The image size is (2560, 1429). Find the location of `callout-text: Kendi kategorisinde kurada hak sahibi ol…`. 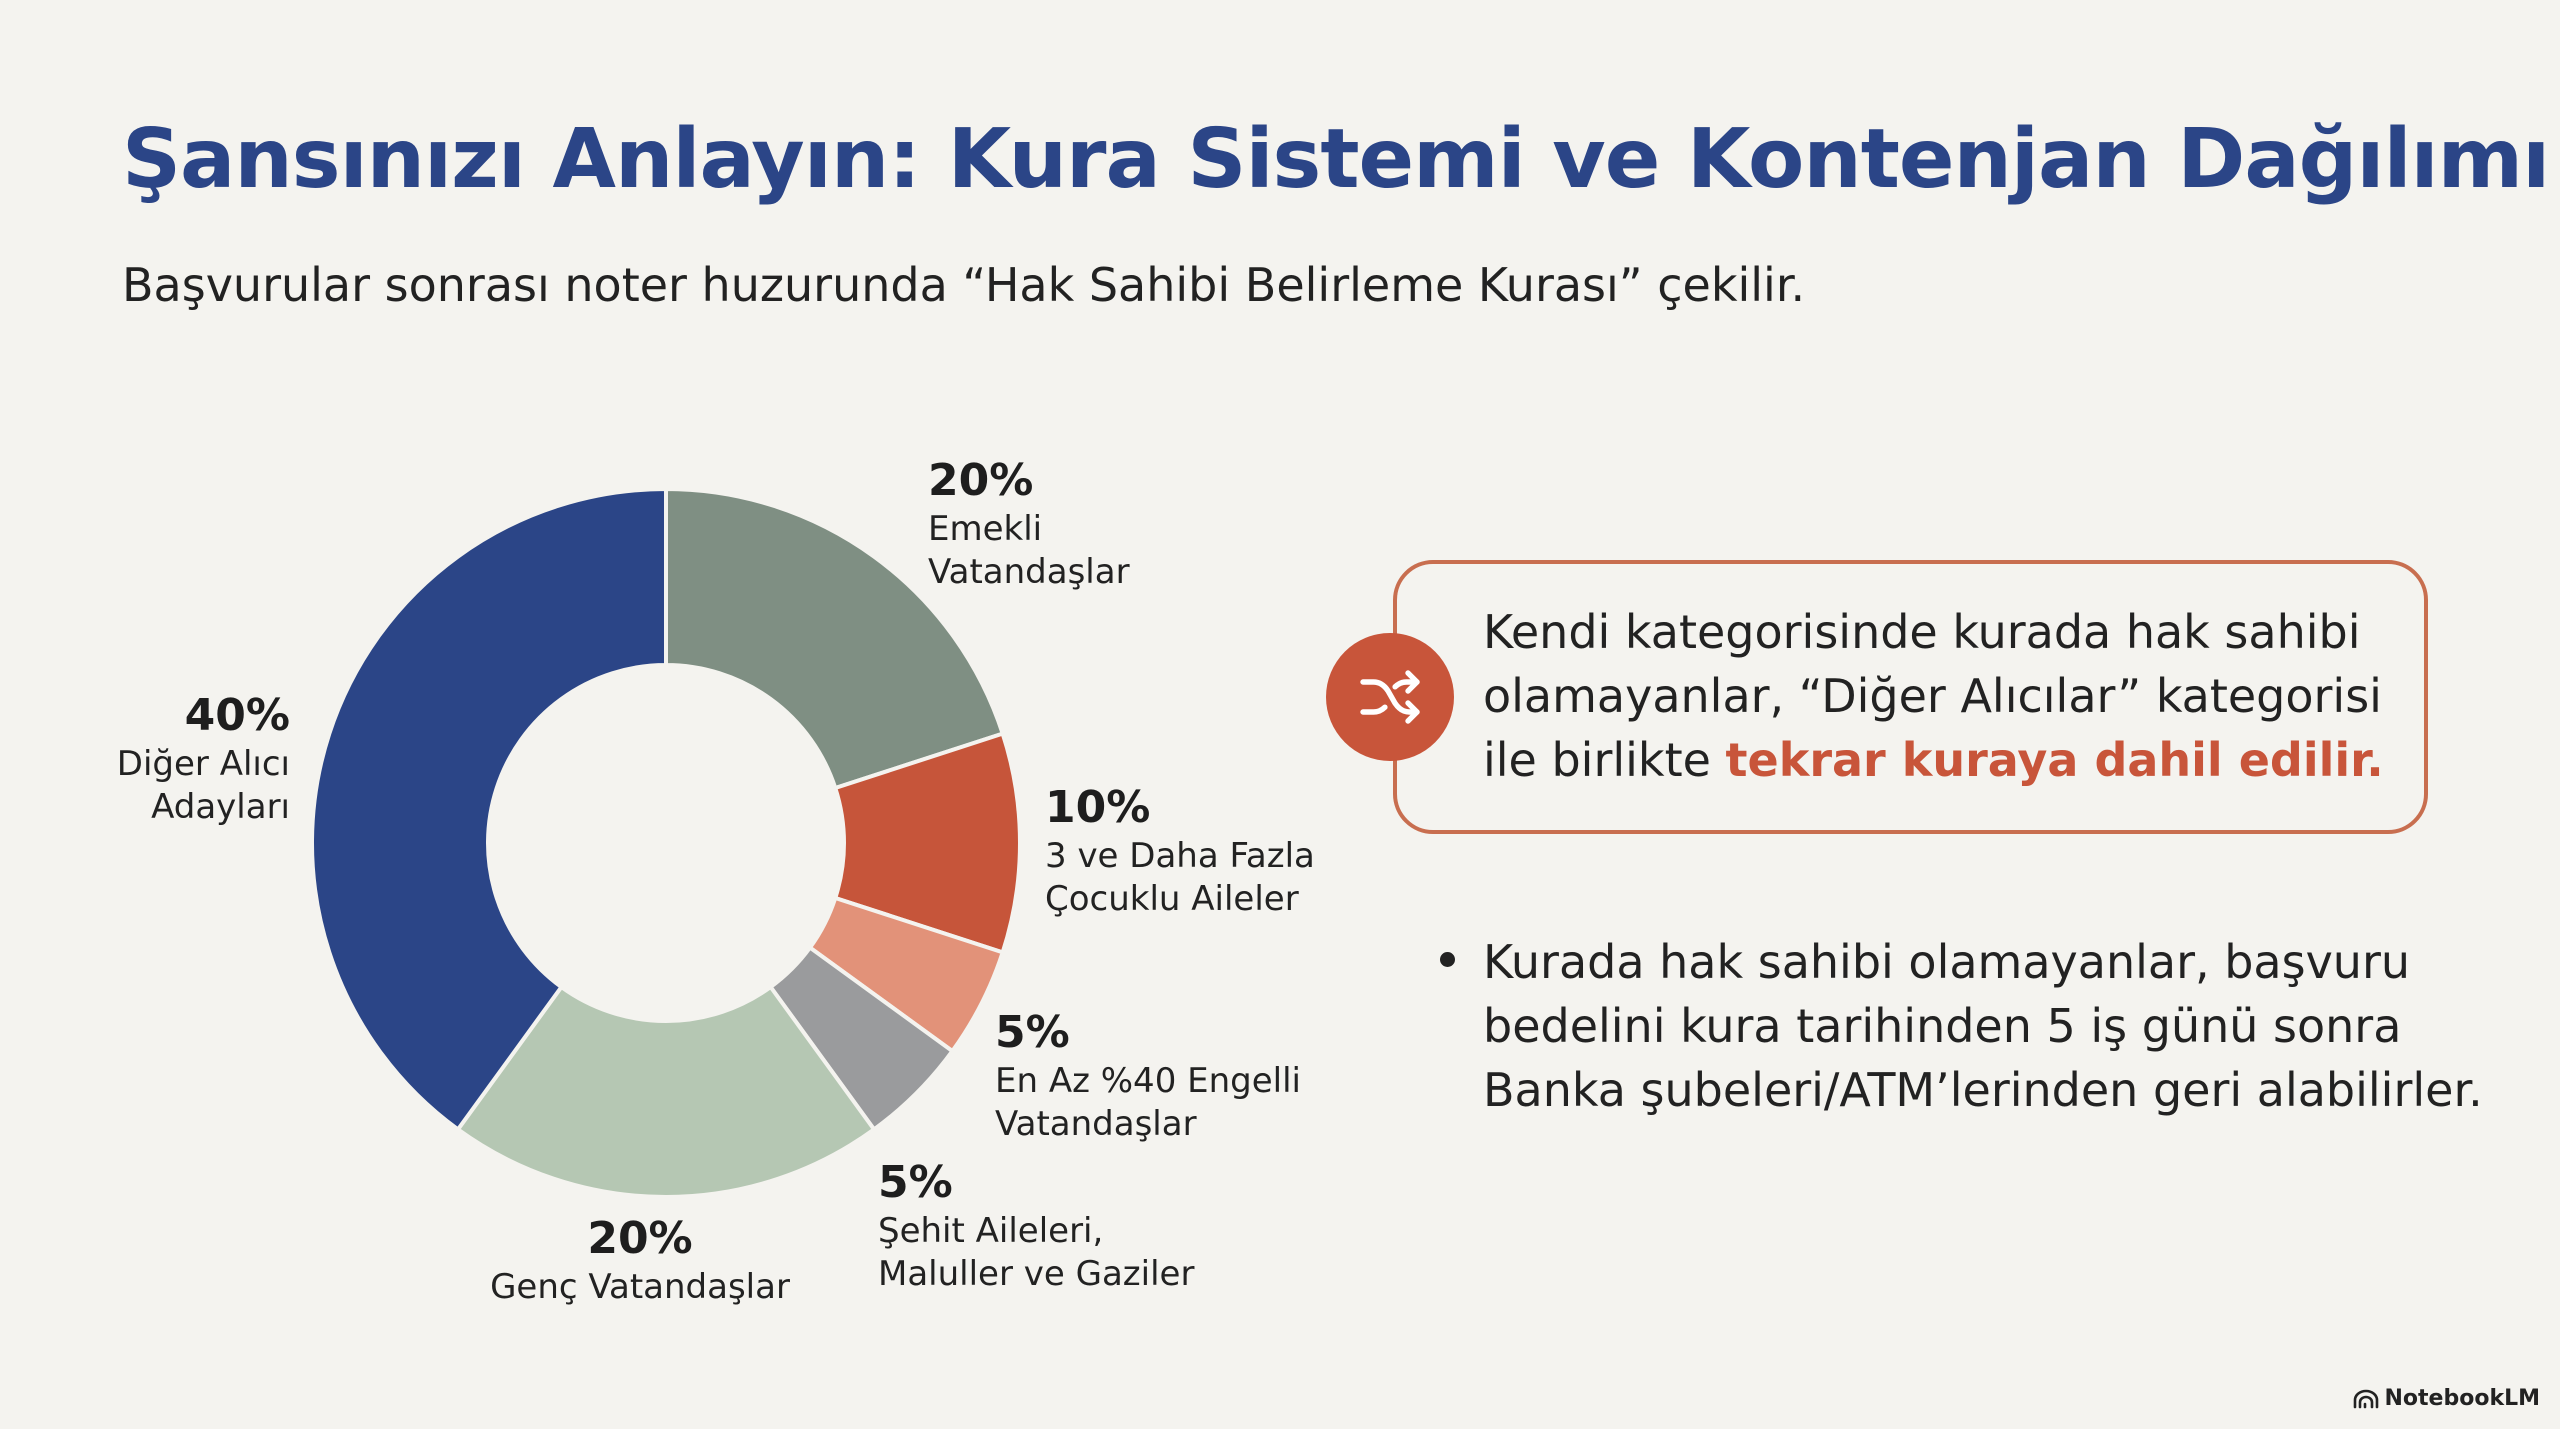

callout-text: Kendi kategorisinde kurada hak sahibi ol… is located at coordinates (1948, 696).